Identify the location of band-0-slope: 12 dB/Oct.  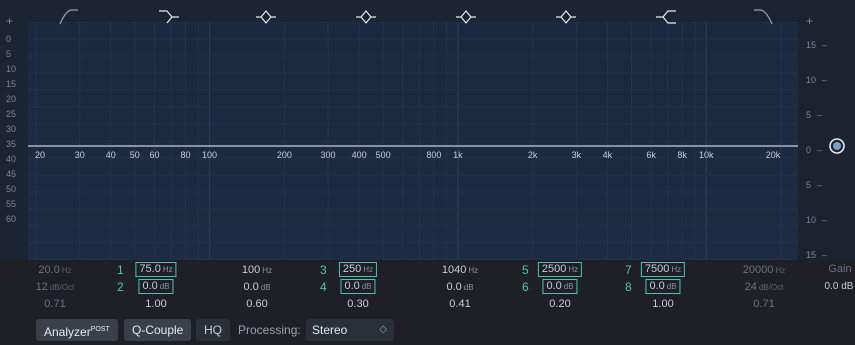
(55, 287).